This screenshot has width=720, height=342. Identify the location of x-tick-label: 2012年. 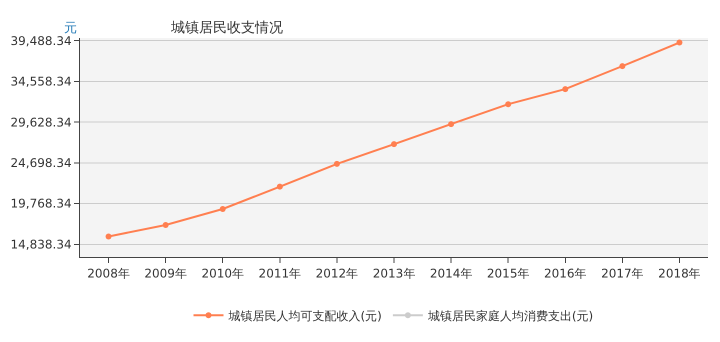
(337, 273).